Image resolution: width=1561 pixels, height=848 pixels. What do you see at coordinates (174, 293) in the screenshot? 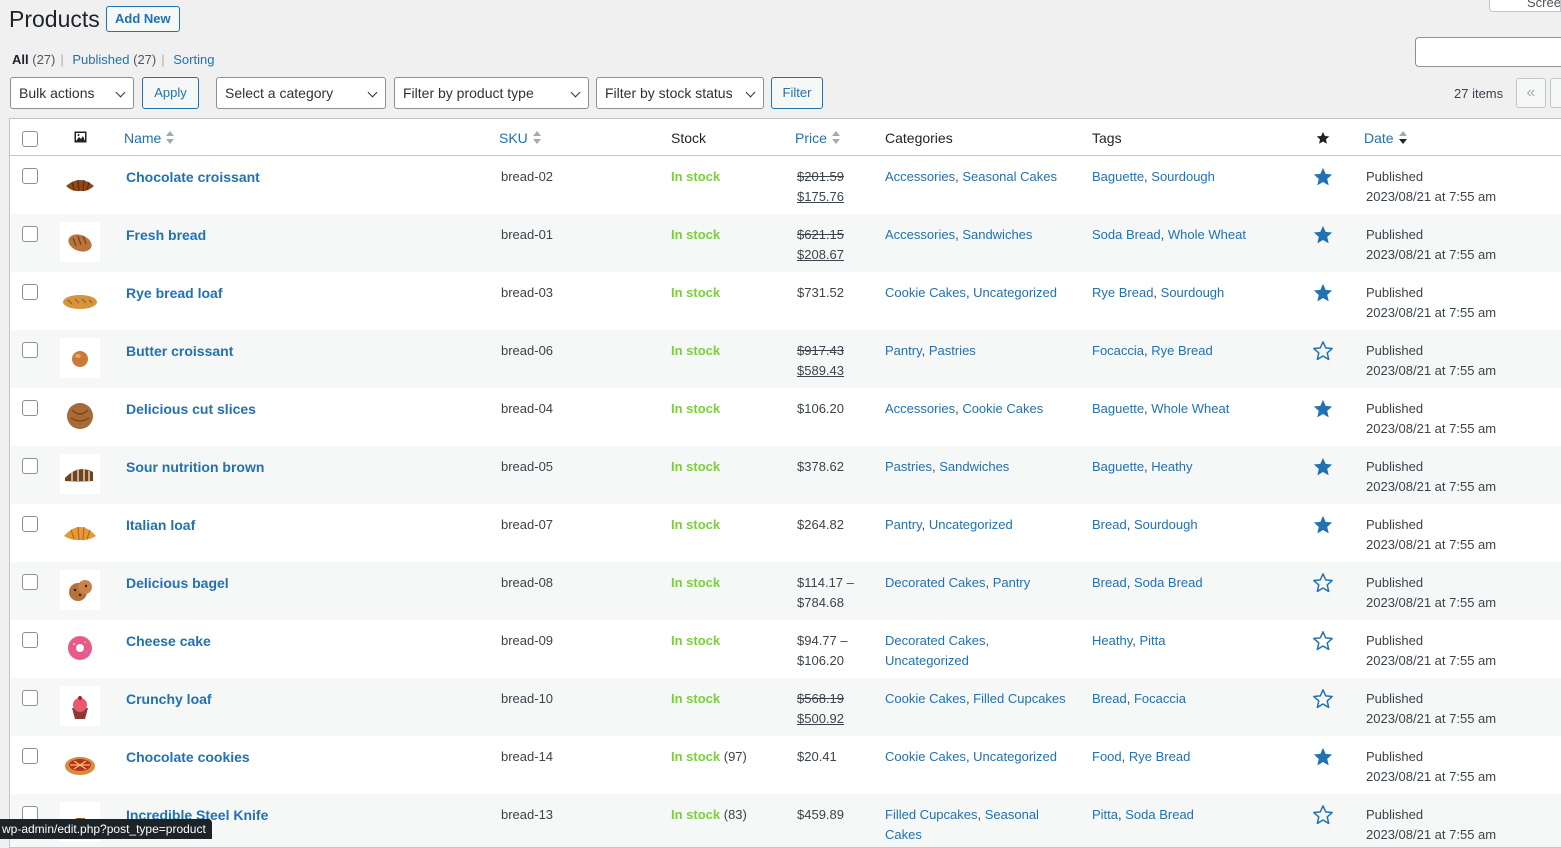
I see `product-name-link: Rye bread loaf` at bounding box center [174, 293].